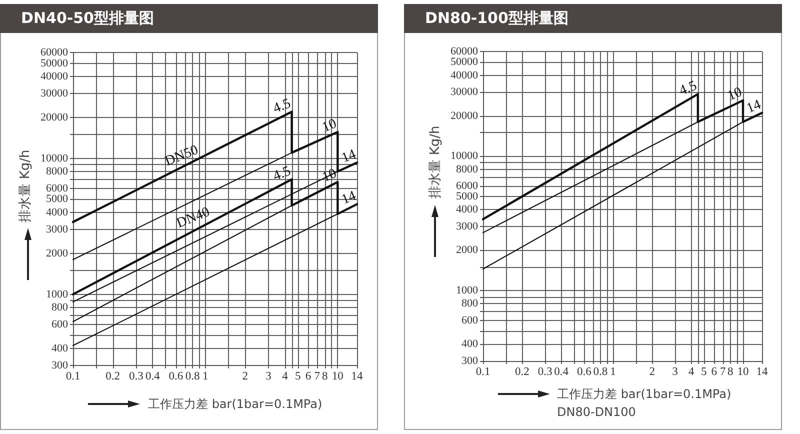  What do you see at coordinates (596, 412) in the screenshot?
I see `text: DN80-DN100` at bounding box center [596, 412].